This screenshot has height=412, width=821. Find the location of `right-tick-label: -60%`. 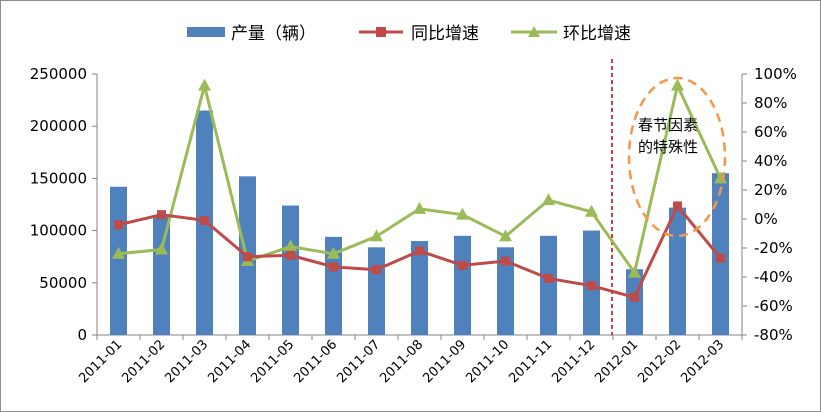

right-tick-label: -60% is located at coordinates (773, 306).